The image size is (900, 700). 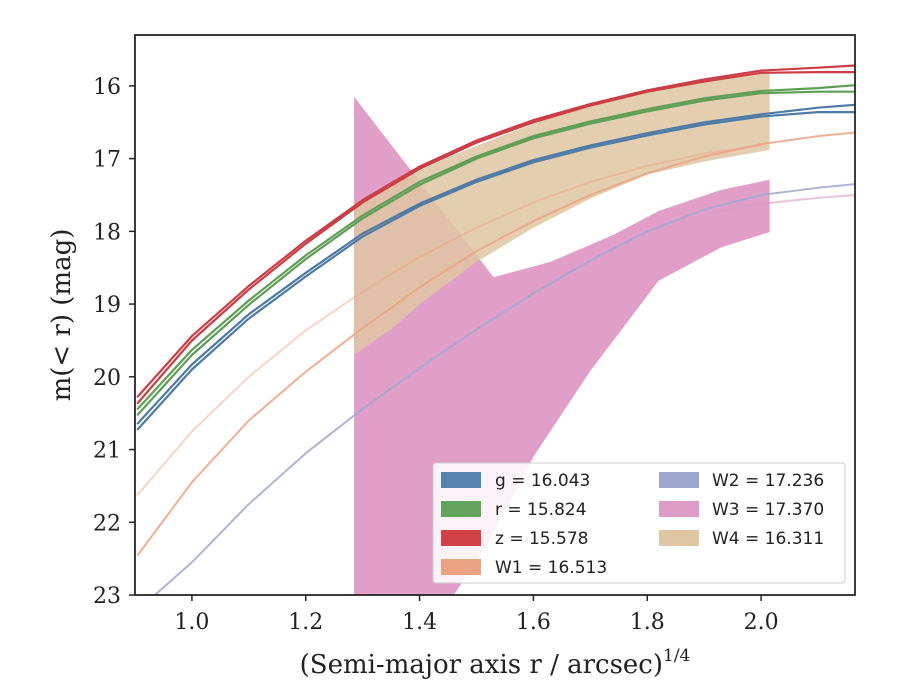 What do you see at coordinates (107, 160) in the screenshot?
I see `y-tick-label-17: 17` at bounding box center [107, 160].